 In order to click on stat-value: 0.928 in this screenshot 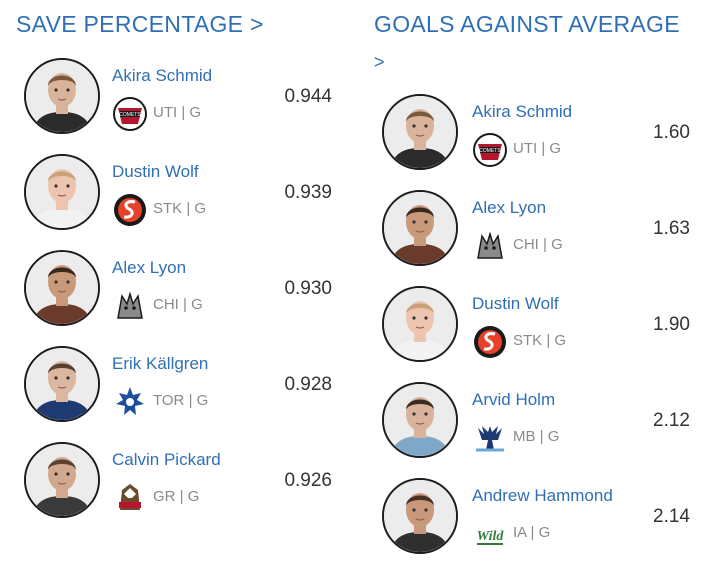, I will do `click(308, 384)`.